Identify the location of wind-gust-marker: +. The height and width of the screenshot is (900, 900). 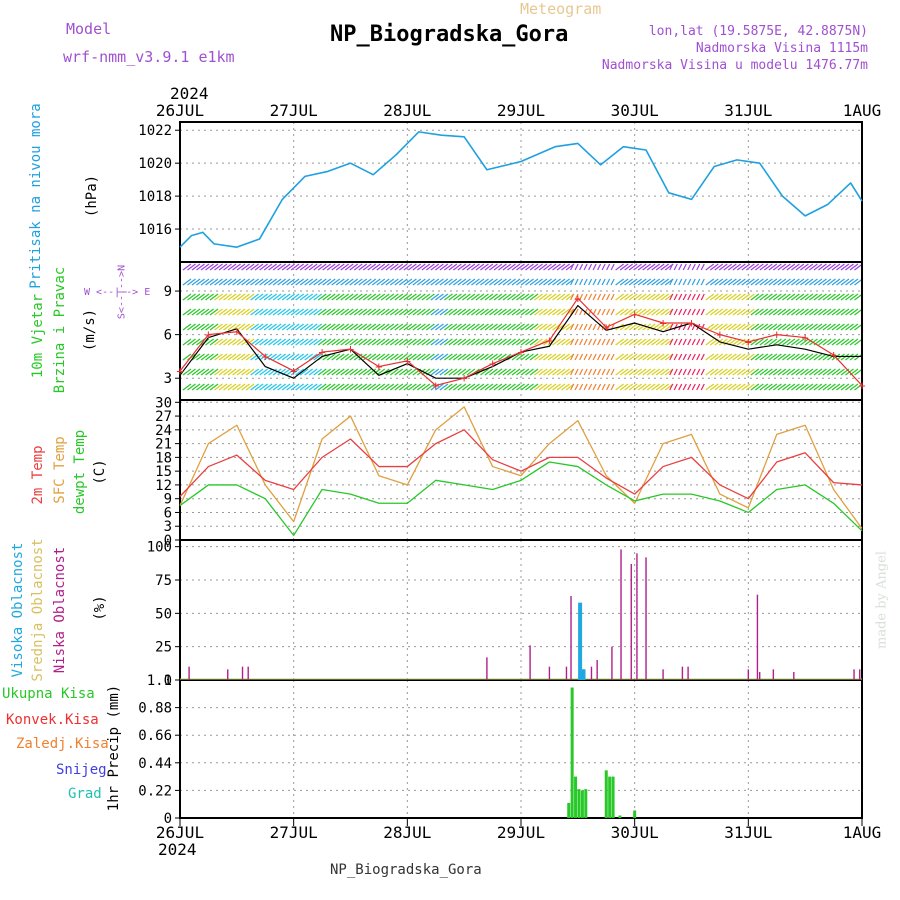
(350, 349).